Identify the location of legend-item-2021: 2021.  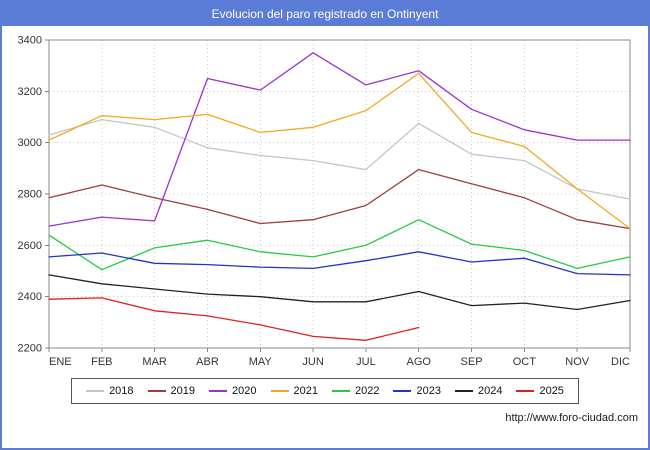
(294, 391).